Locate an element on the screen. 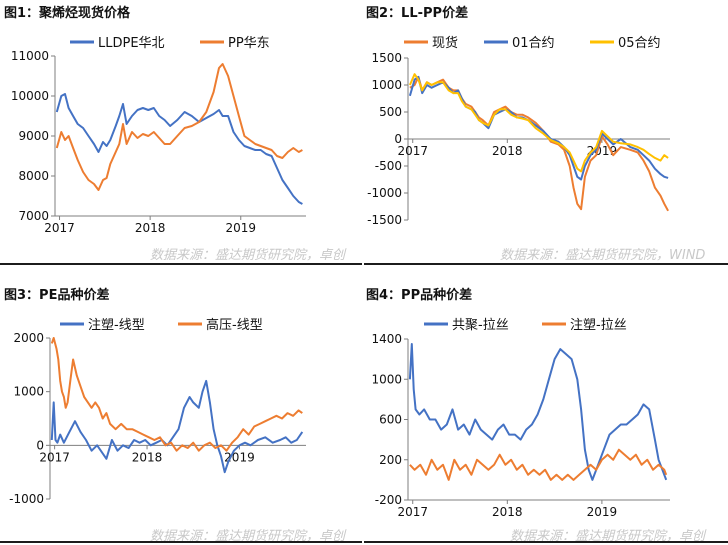 The height and width of the screenshot is (545, 728). chart1-x-tick-label: 2017 is located at coordinates (59, 228).